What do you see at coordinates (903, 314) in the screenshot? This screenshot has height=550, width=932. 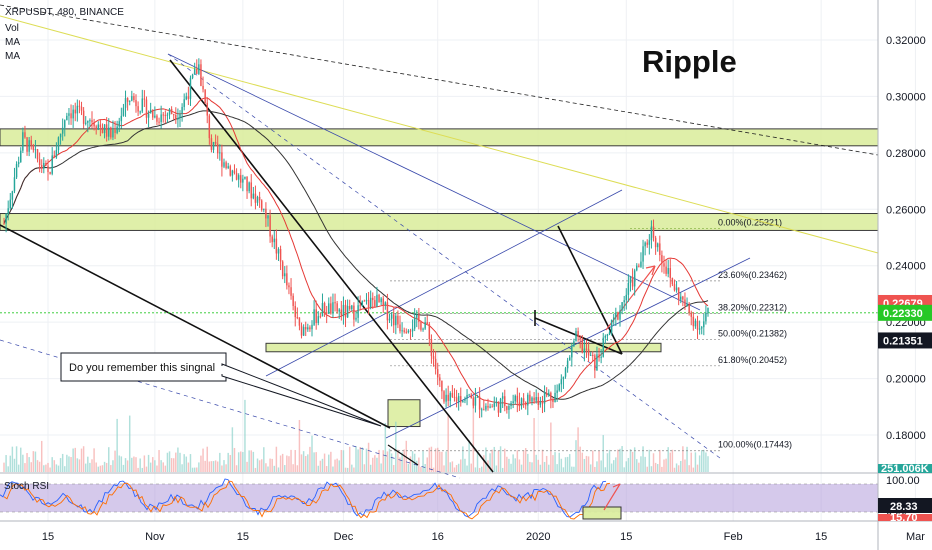 I see `price-tag-text: 0.22330` at bounding box center [903, 314].